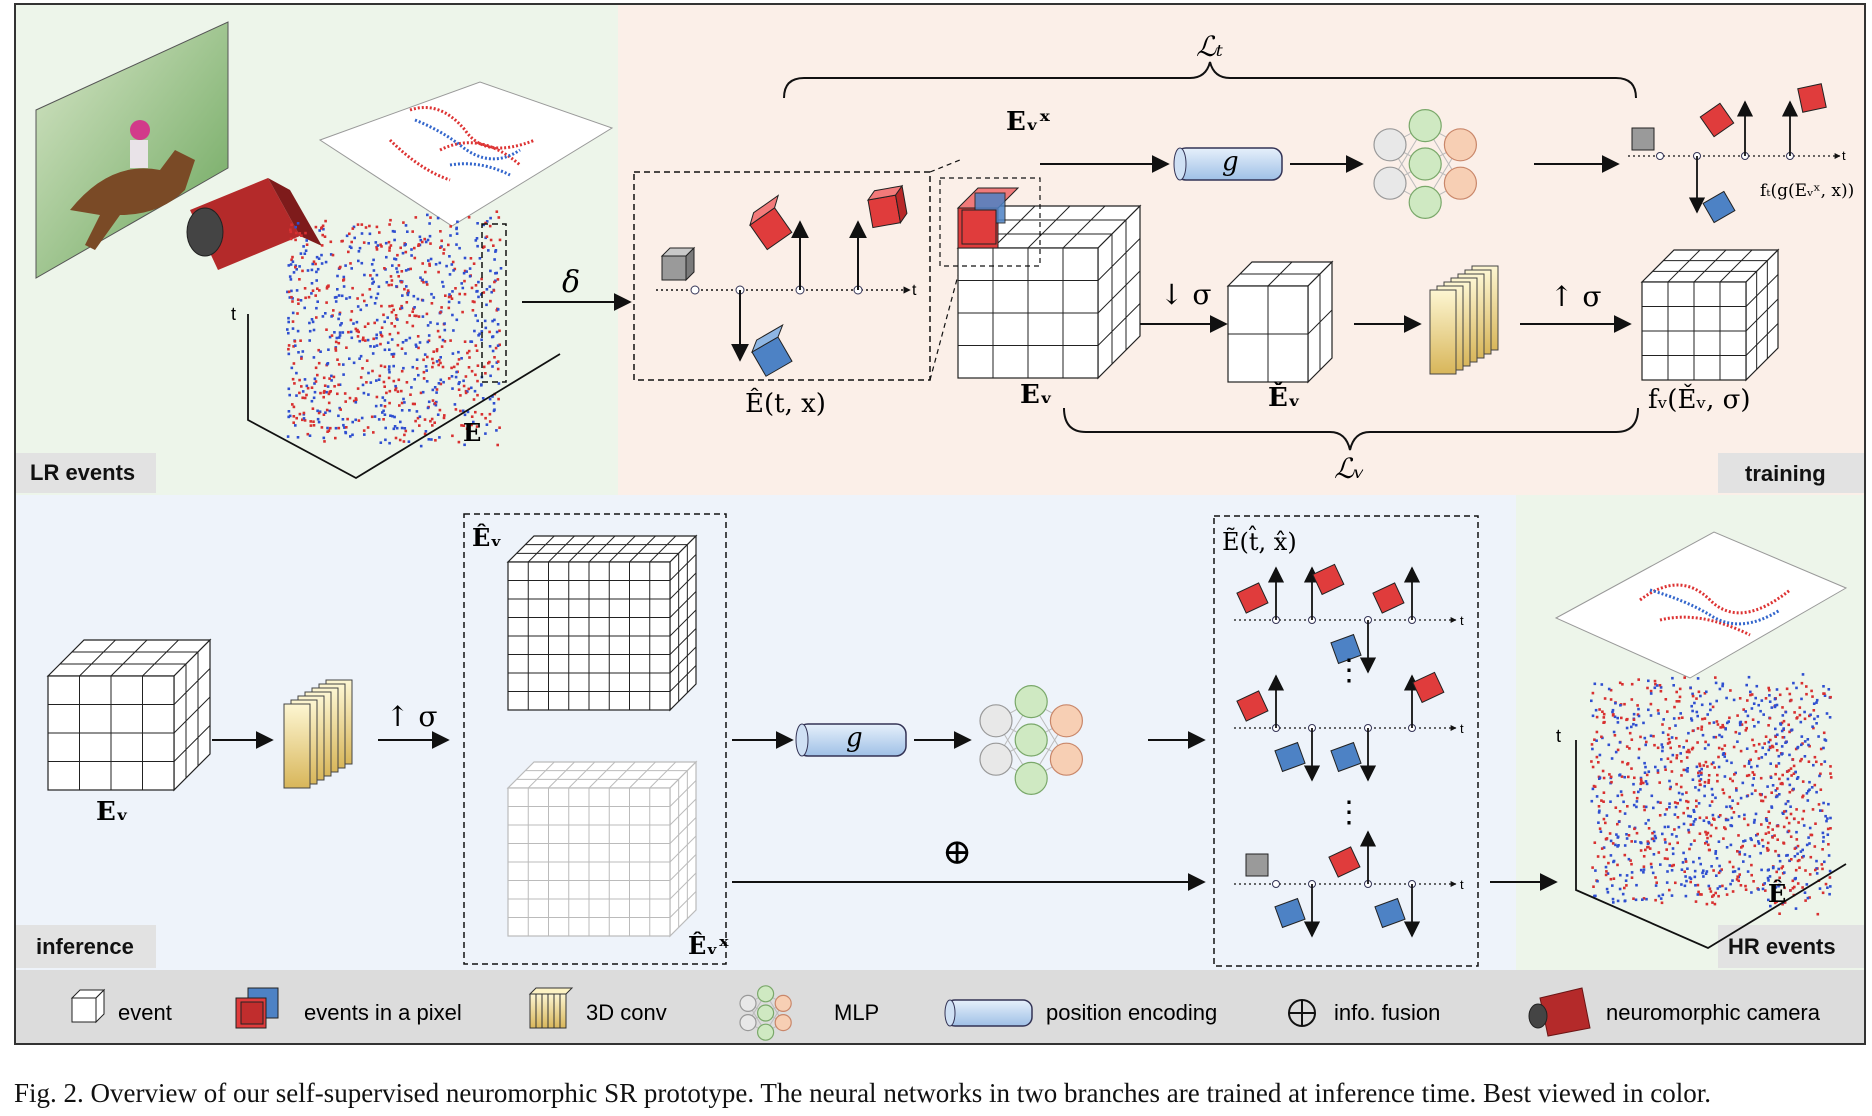  What do you see at coordinates (1131, 1012) in the screenshot?
I see `legend-position-encoding: position encoding` at bounding box center [1131, 1012].